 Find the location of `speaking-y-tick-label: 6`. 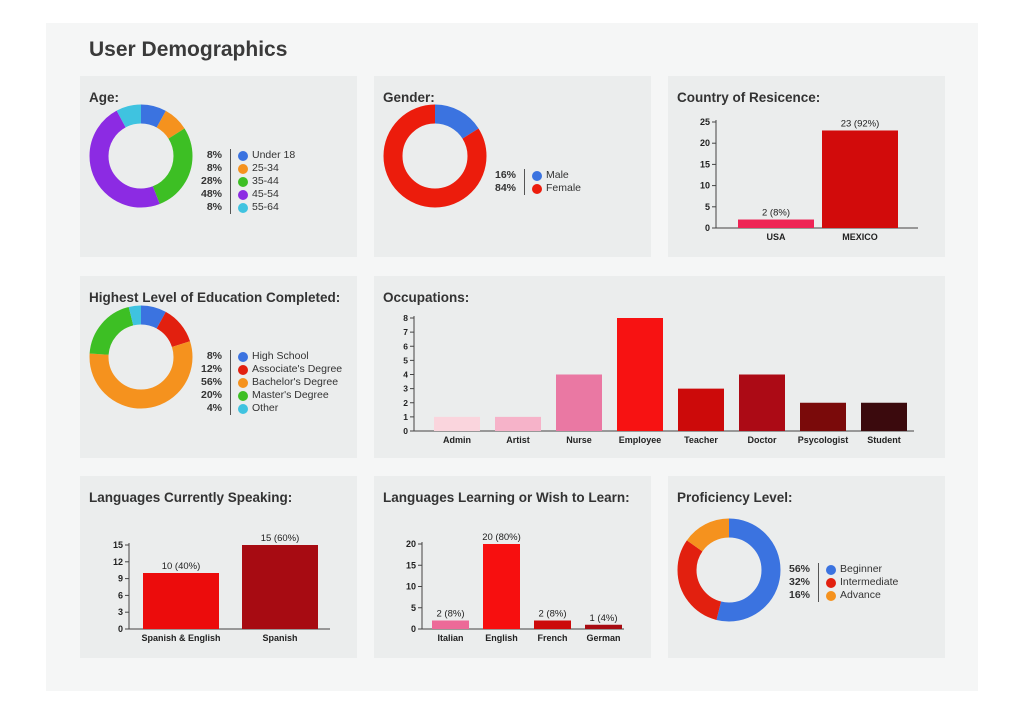

speaking-y-tick-label: 6 is located at coordinates (120, 595).